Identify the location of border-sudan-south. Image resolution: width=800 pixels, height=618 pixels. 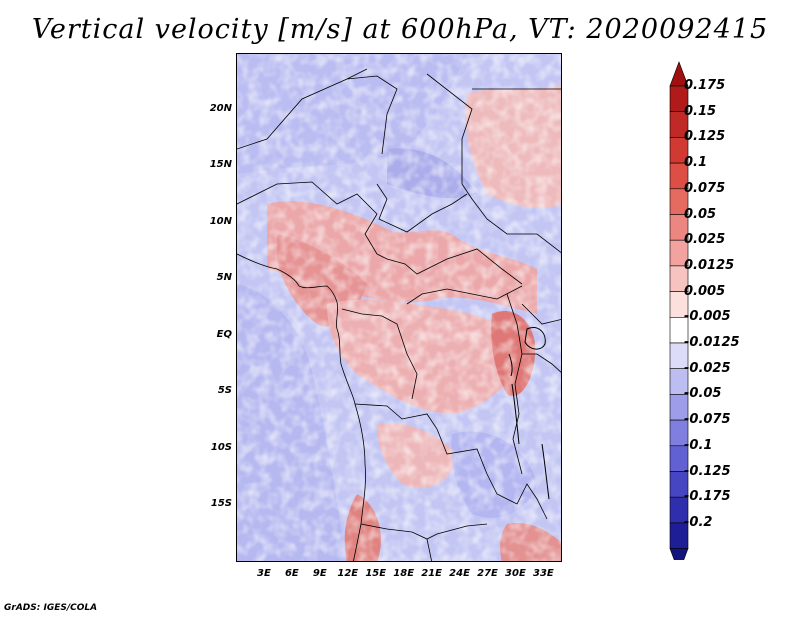
(511, 218).